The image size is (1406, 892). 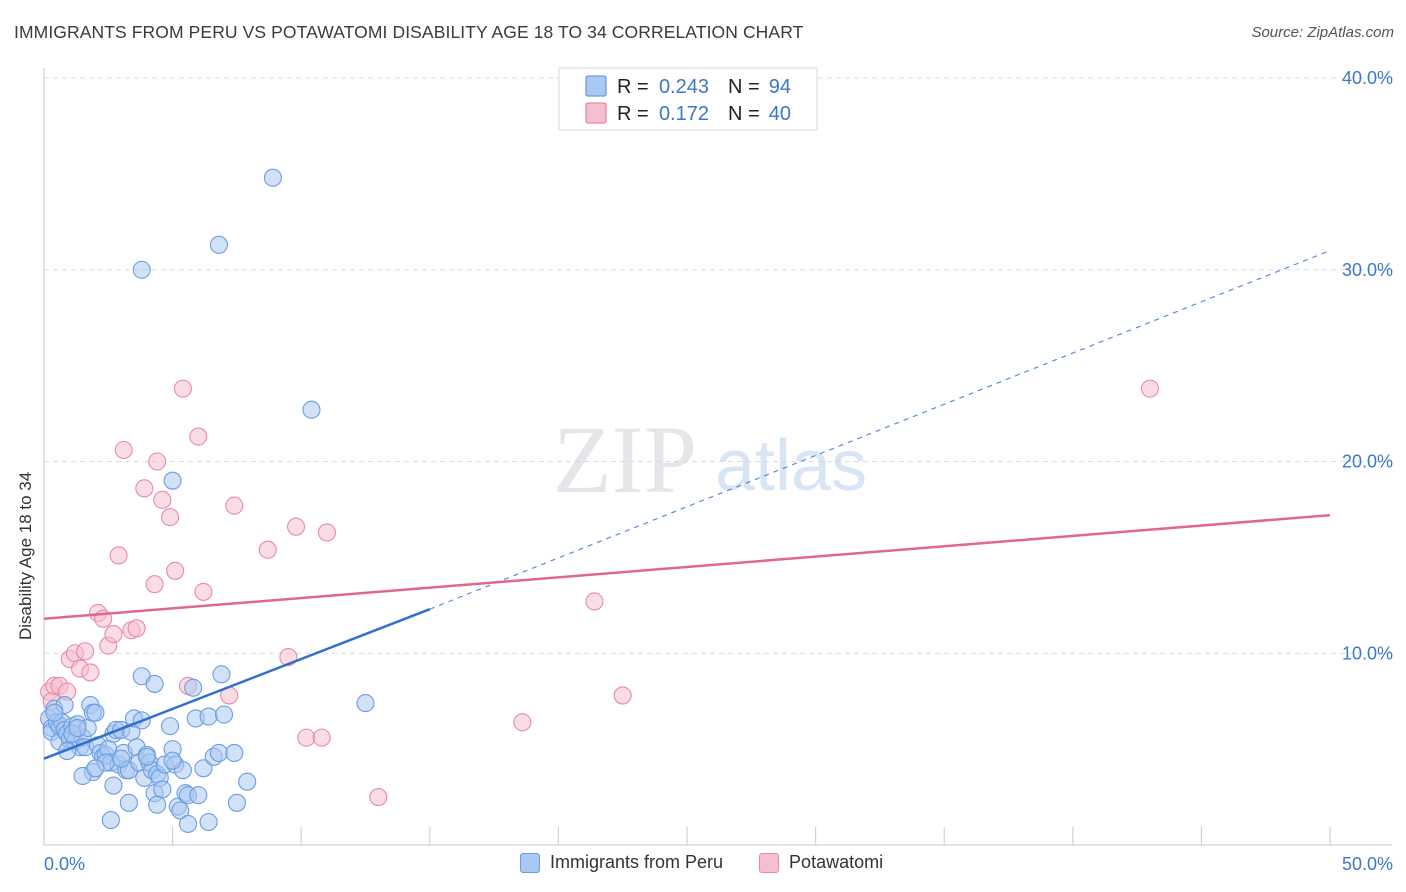 What do you see at coordinates (710, 459) in the screenshot?
I see `watermark: ZIP atlas` at bounding box center [710, 459].